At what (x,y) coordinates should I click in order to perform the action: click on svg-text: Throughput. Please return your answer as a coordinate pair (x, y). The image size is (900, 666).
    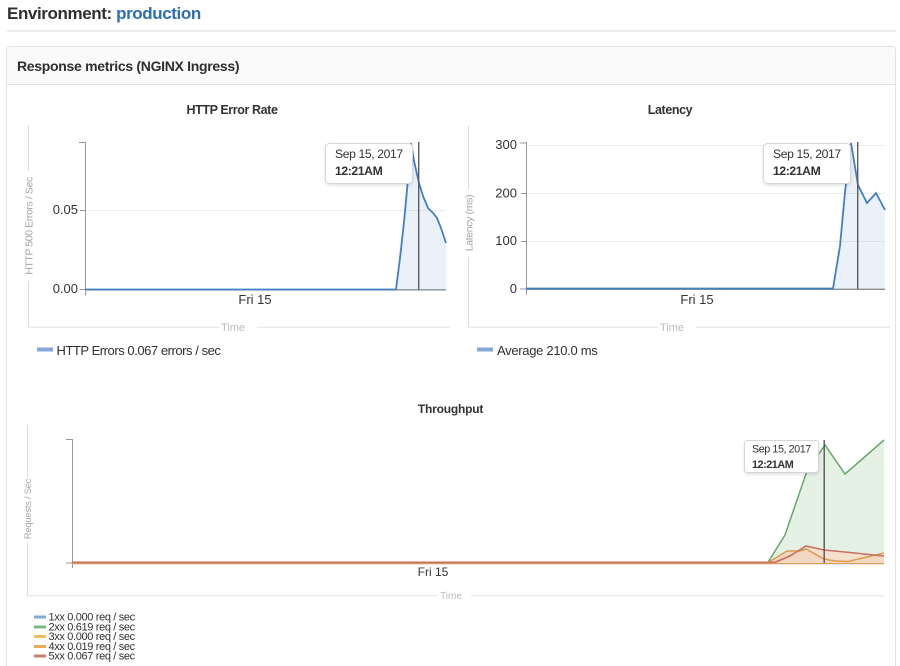
    Looking at the image, I should click on (451, 409).